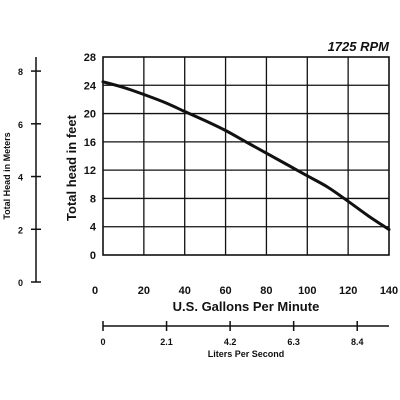  What do you see at coordinates (20, 178) in the screenshot?
I see `meters-tick-label-4: 4` at bounding box center [20, 178].